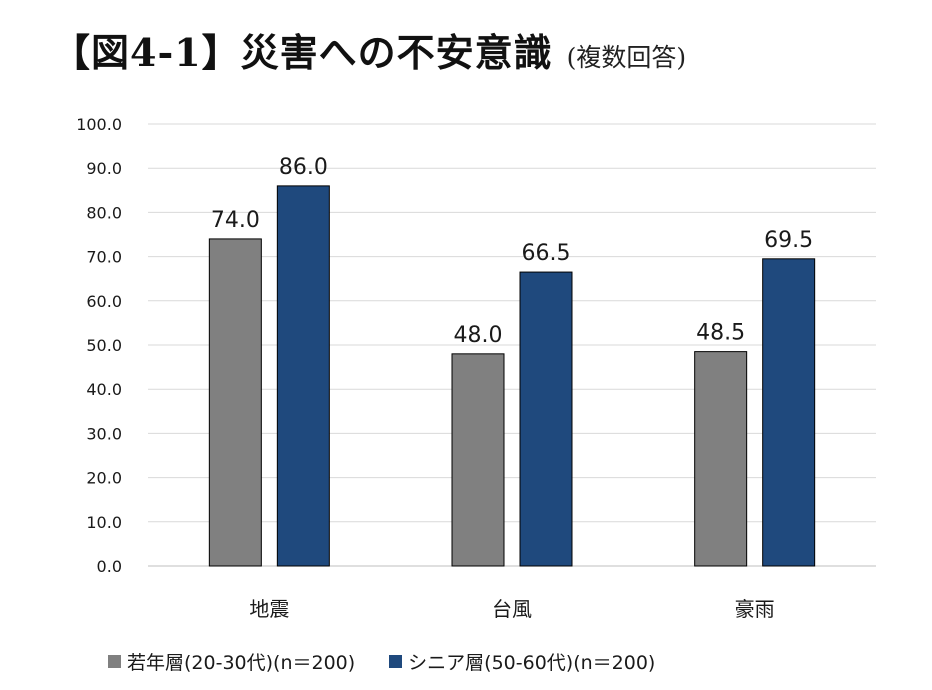 This screenshot has width=932, height=690. What do you see at coordinates (788, 240) in the screenshot?
I see `data-label: 69.5` at bounding box center [788, 240].